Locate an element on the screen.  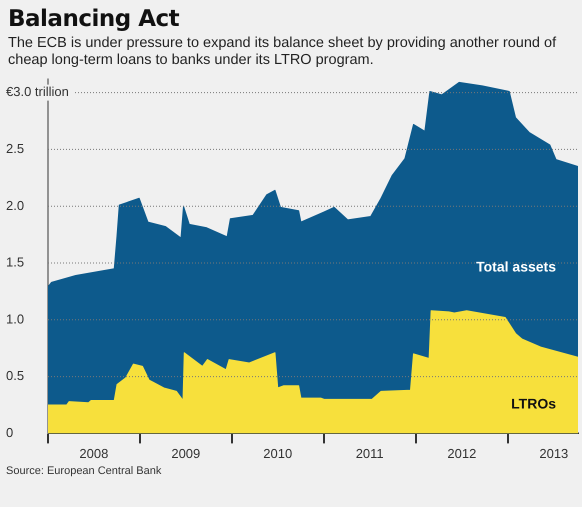
y-tick-label: 2.5 is located at coordinates (15, 148).